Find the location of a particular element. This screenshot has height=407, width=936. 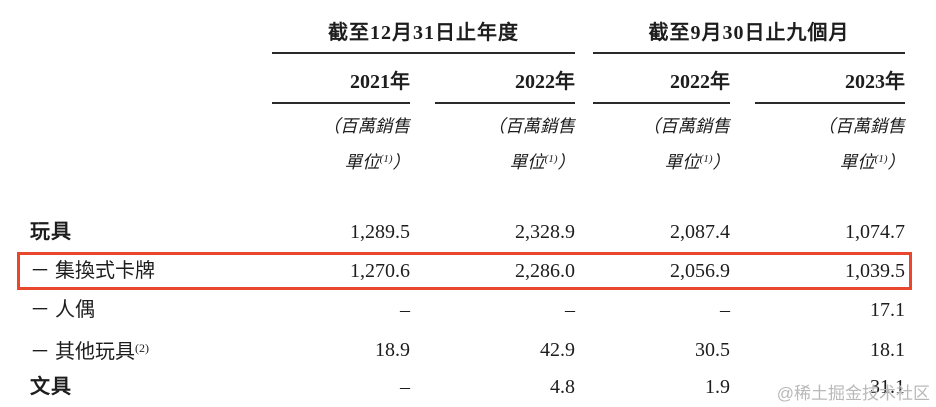

year-header-2022b: 2022年 is located at coordinates (661, 79).